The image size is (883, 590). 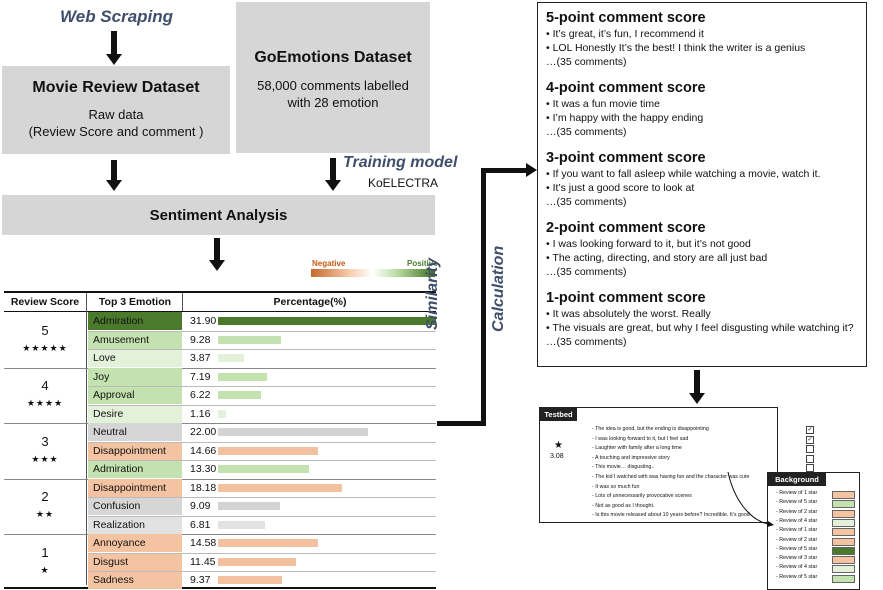 I want to click on sentiment-analysis-title: Sentiment Analysis, so click(x=218, y=215).